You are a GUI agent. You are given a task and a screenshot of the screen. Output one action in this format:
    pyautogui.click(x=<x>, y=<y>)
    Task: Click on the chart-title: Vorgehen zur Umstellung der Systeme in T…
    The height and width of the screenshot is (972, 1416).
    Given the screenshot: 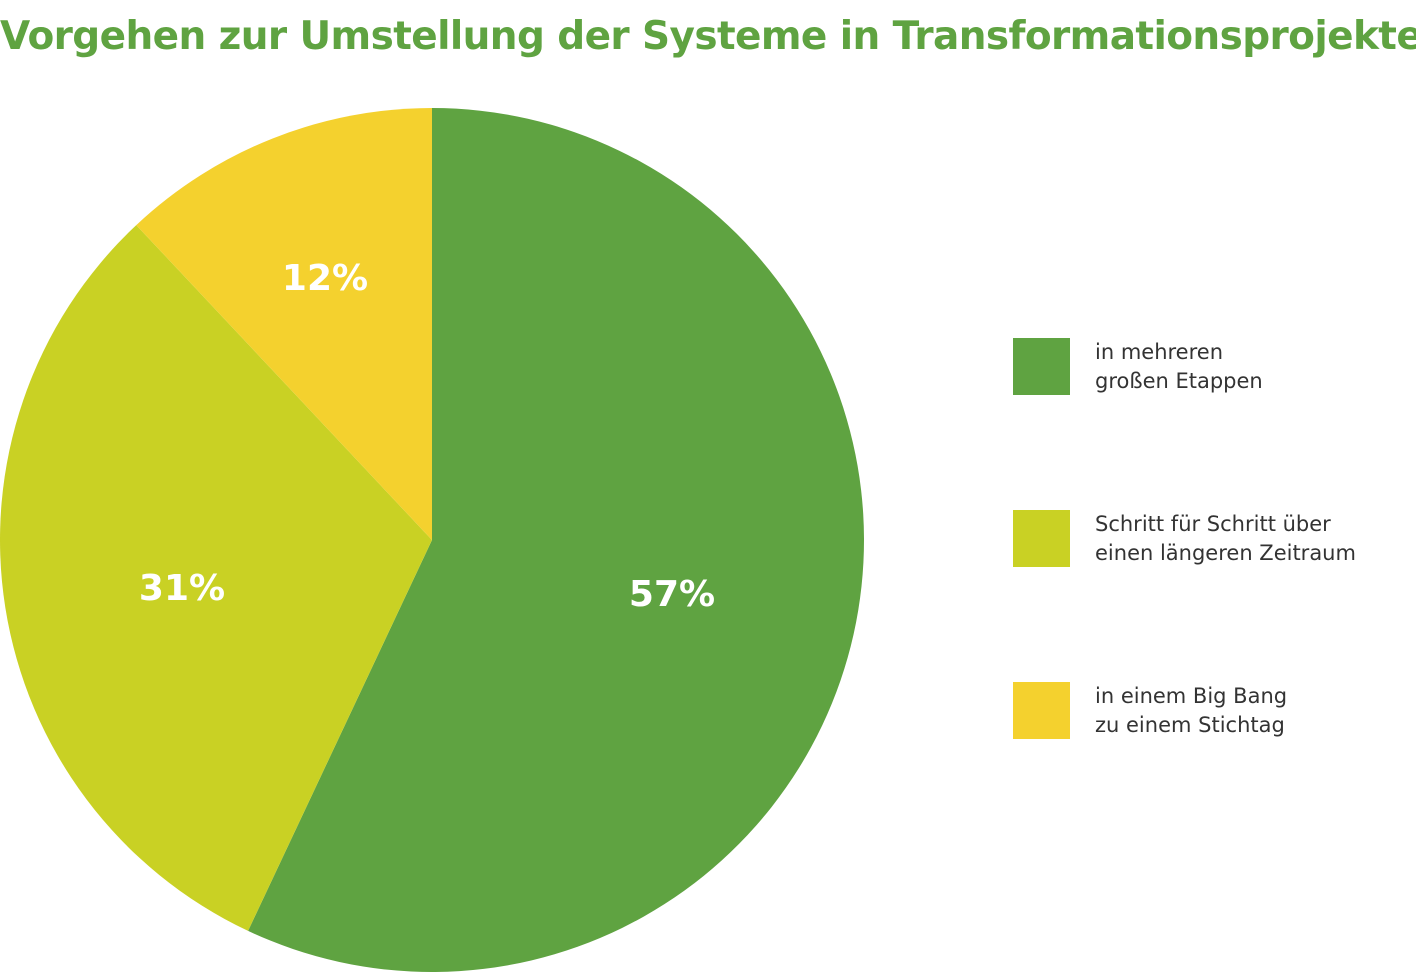 What is the action you would take?
    pyautogui.click(x=708, y=36)
    